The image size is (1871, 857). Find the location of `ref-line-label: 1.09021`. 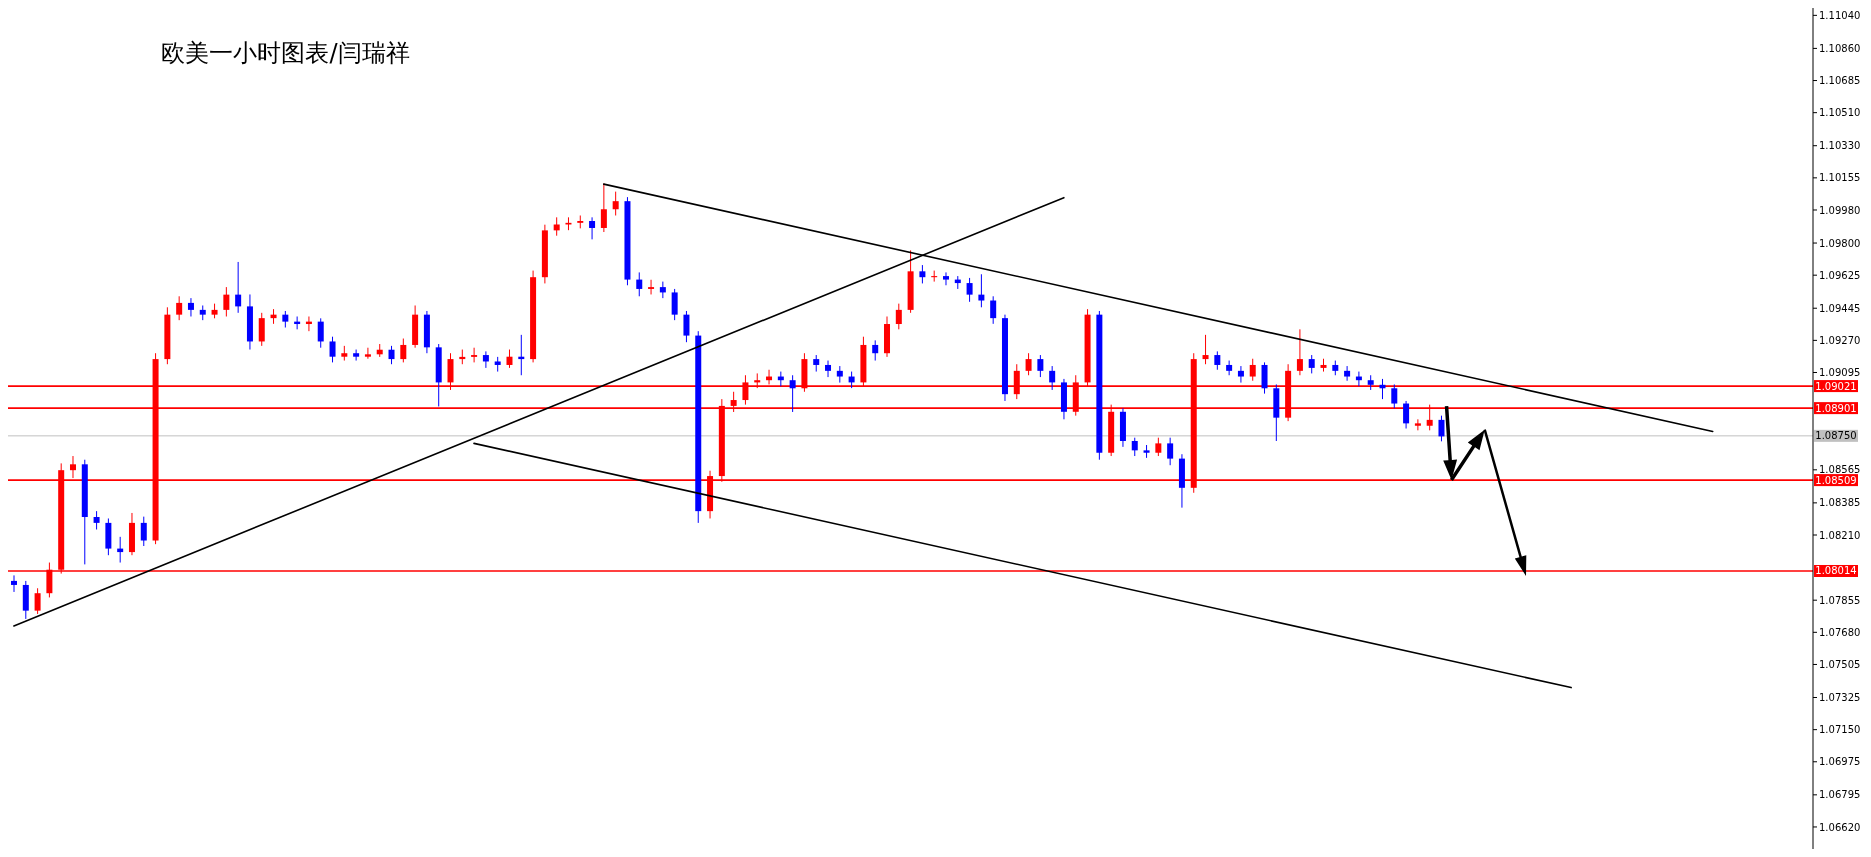

ref-line-label: 1.09021 is located at coordinates (1836, 386).